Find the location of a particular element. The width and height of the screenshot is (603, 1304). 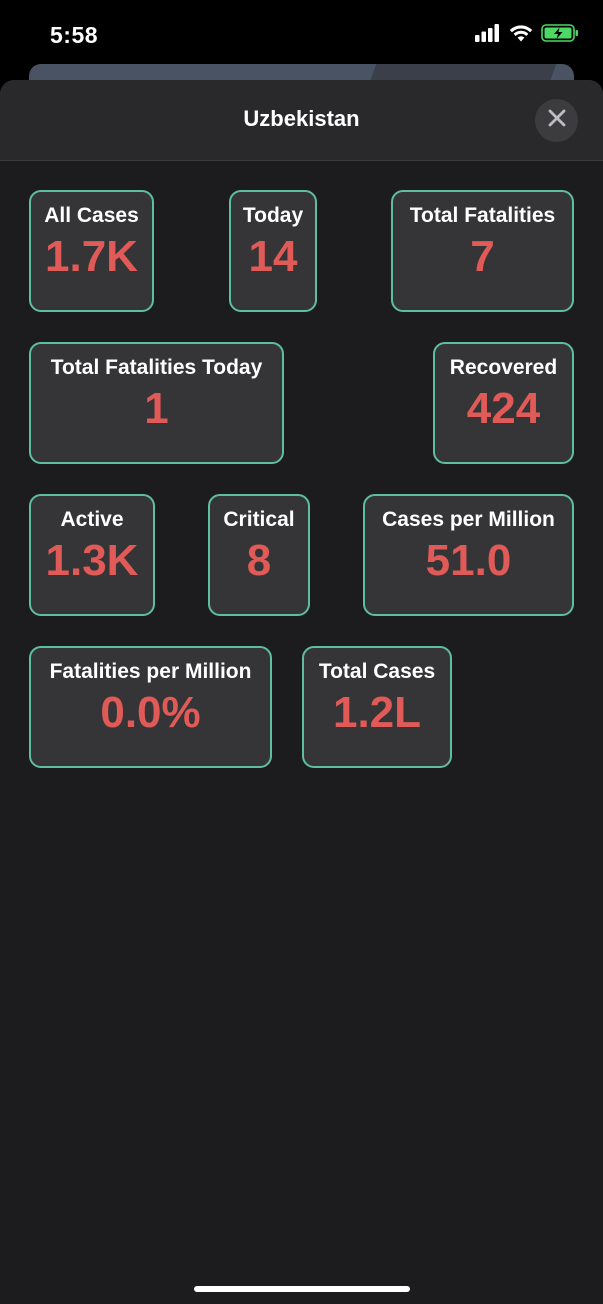

stat-card-total-fatalities: Total Fatalities 7 is located at coordinates (482, 251).